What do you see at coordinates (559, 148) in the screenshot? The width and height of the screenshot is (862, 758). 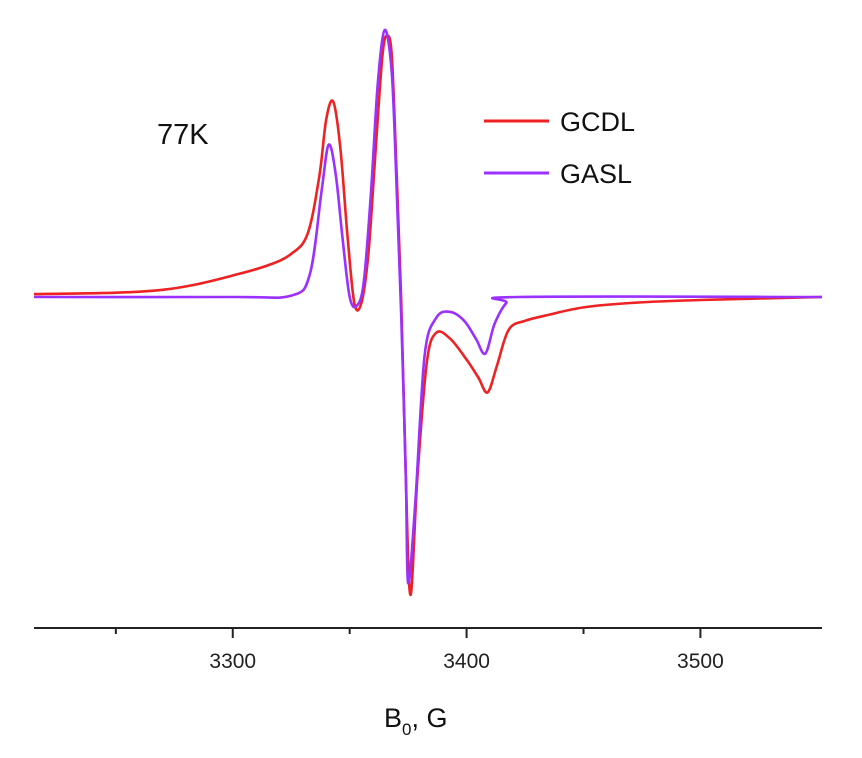 I see `legend: GCDL GASL` at bounding box center [559, 148].